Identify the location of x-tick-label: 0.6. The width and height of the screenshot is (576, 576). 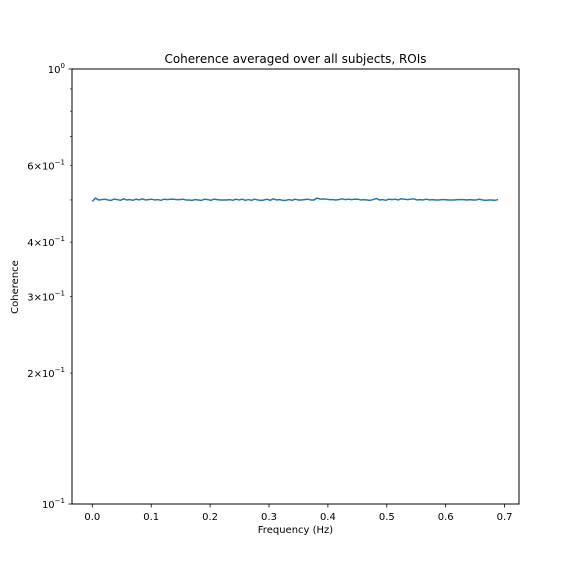
(446, 517).